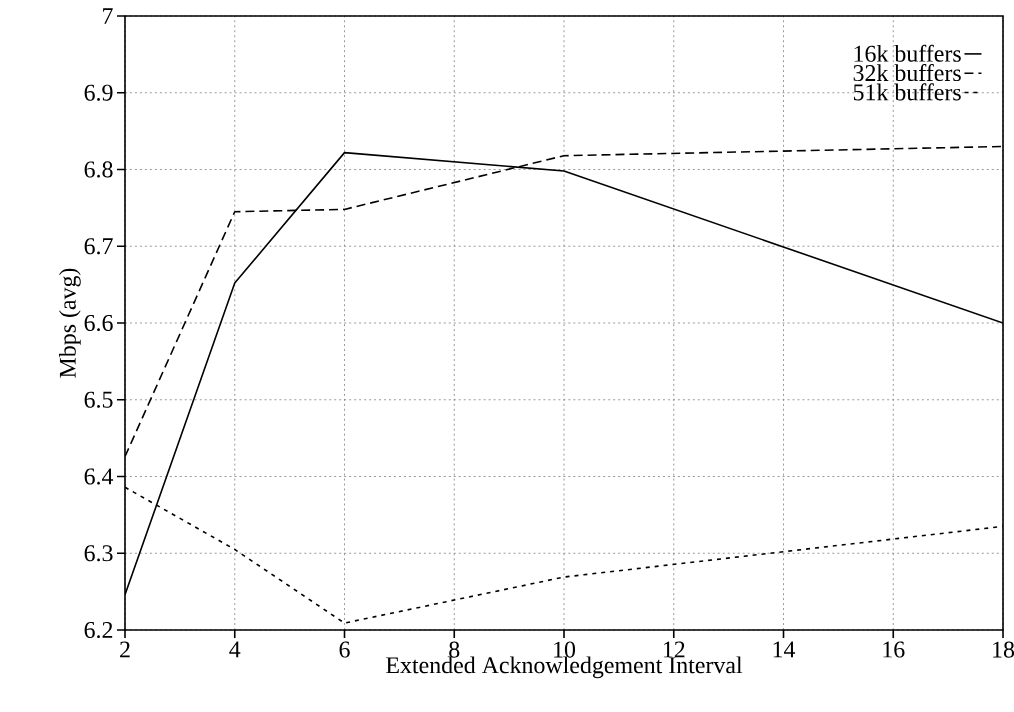  Describe the element at coordinates (565, 649) in the screenshot. I see `x-tick-label: 10` at that location.